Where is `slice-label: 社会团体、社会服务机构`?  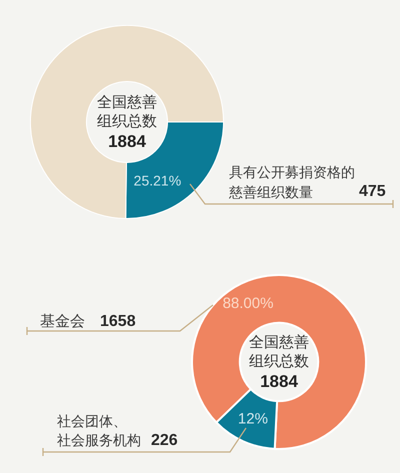 slice-label: 社会团体、社会服务机构 is located at coordinates (99, 431).